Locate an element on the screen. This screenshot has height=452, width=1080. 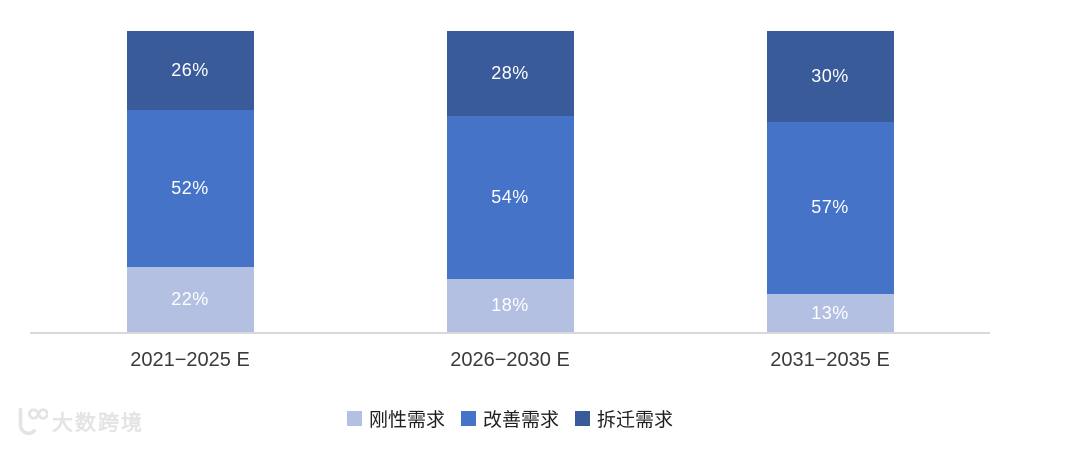
bar-segment-拆迁需求: 28% is located at coordinates (510, 73).